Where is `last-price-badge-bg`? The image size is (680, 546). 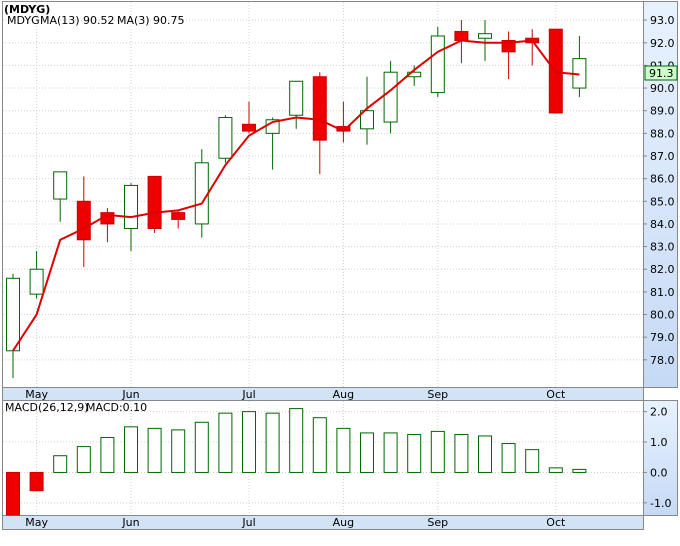
last-price-badge-bg is located at coordinates (661, 73).